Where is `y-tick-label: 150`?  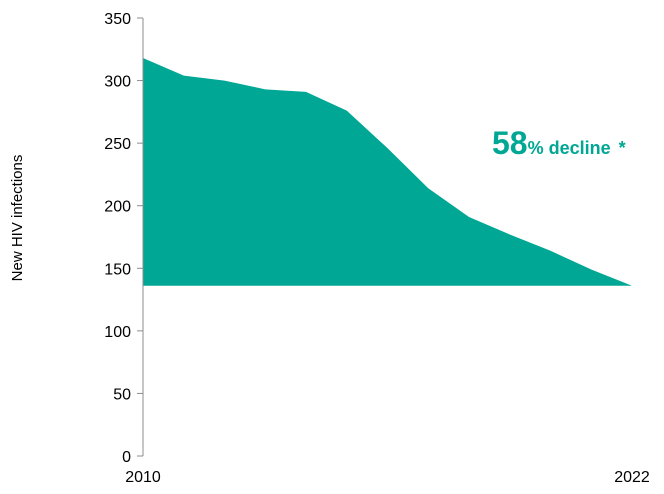
y-tick-label: 150 is located at coordinates (117, 269).